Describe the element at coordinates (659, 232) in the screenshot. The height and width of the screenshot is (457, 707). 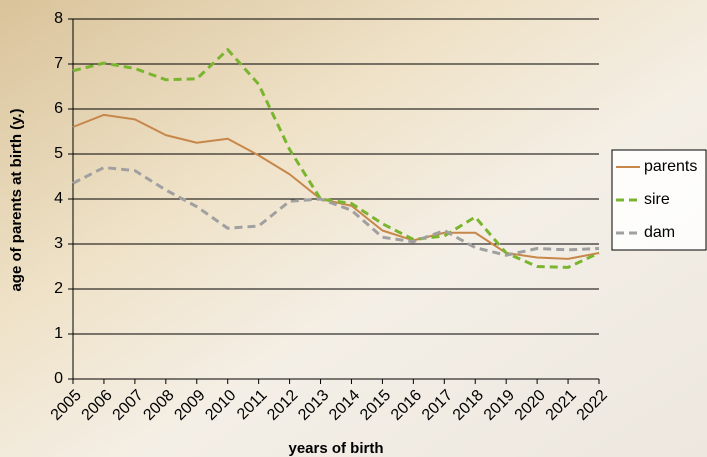
I see `legend-label: dam` at that location.